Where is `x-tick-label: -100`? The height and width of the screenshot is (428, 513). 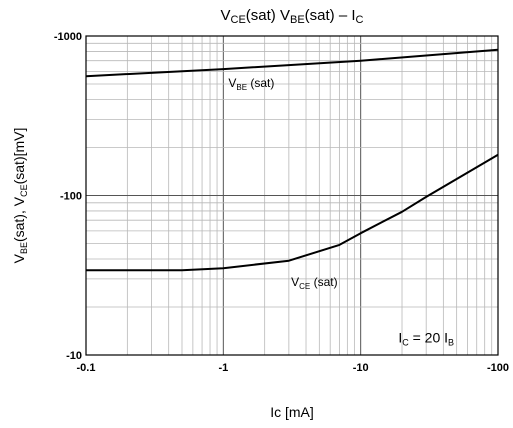 x-tick-label: -100 is located at coordinates (498, 368).